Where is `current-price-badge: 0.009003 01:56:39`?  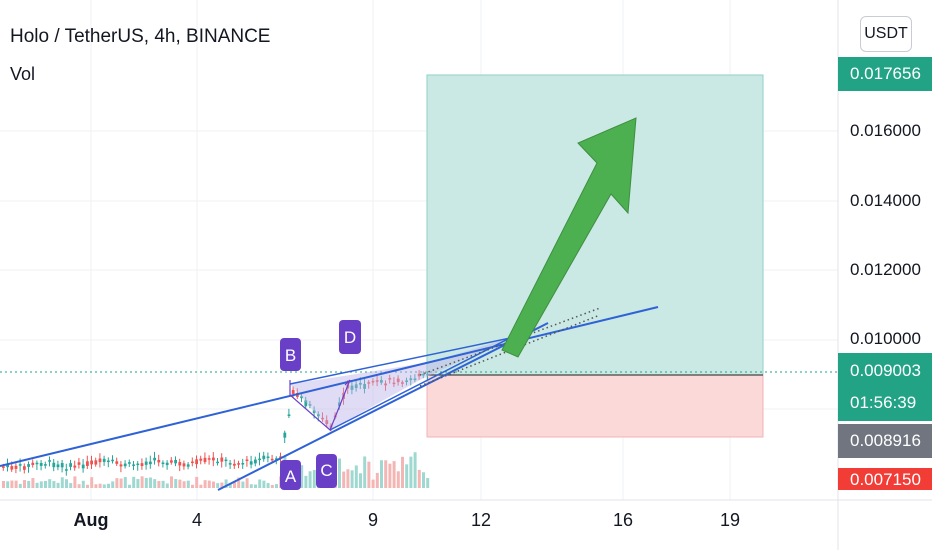 current-price-badge: 0.009003 01:56:39 is located at coordinates (885, 387).